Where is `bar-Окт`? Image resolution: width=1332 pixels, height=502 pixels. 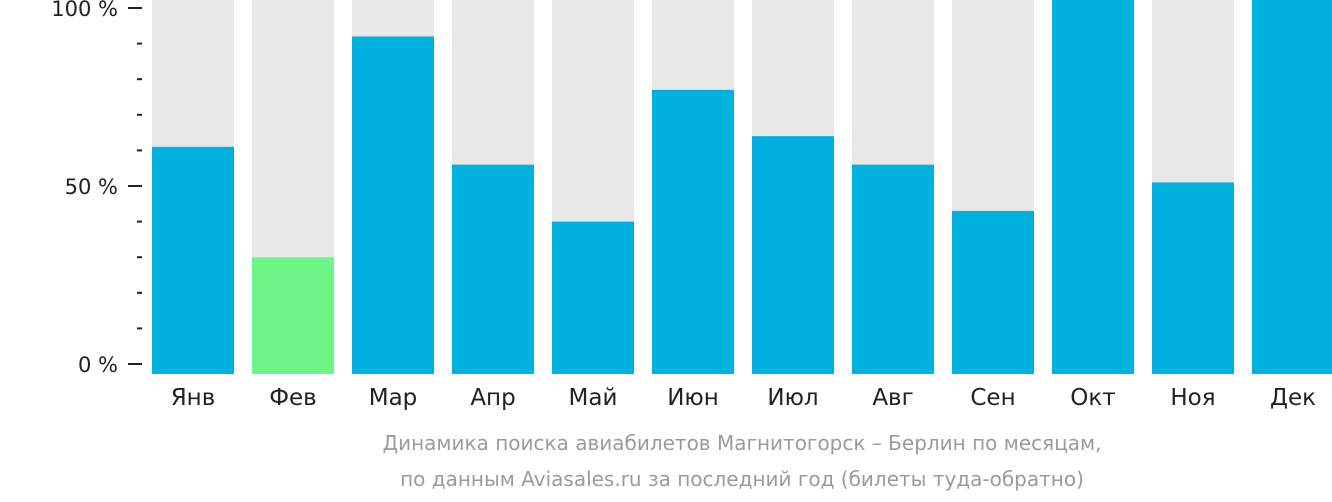
bar-Окт is located at coordinates (1093, 187).